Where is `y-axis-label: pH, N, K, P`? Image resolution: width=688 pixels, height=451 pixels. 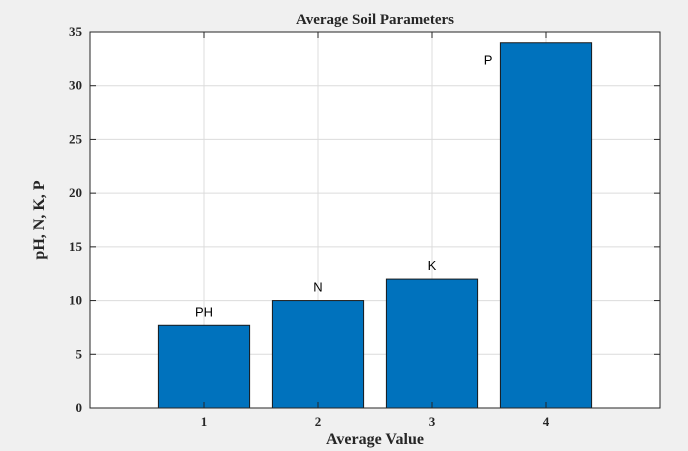
y-axis-label: pH, N, K, P is located at coordinates (39, 219).